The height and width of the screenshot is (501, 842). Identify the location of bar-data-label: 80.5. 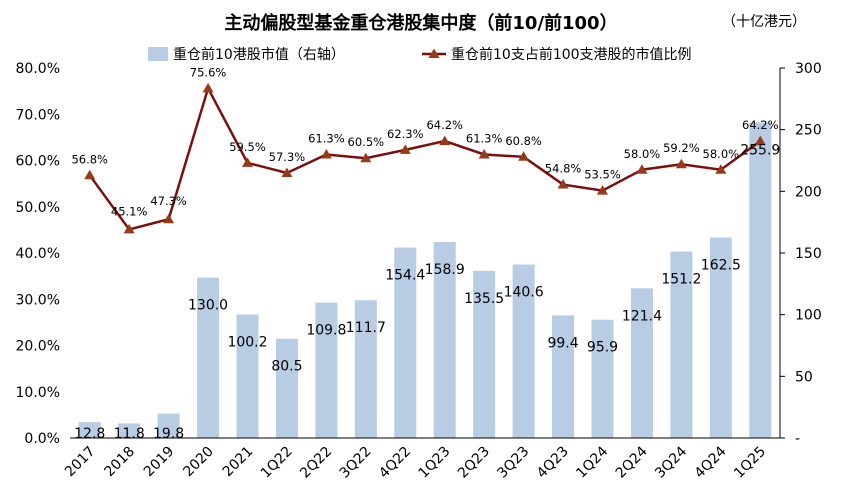
(286, 367).